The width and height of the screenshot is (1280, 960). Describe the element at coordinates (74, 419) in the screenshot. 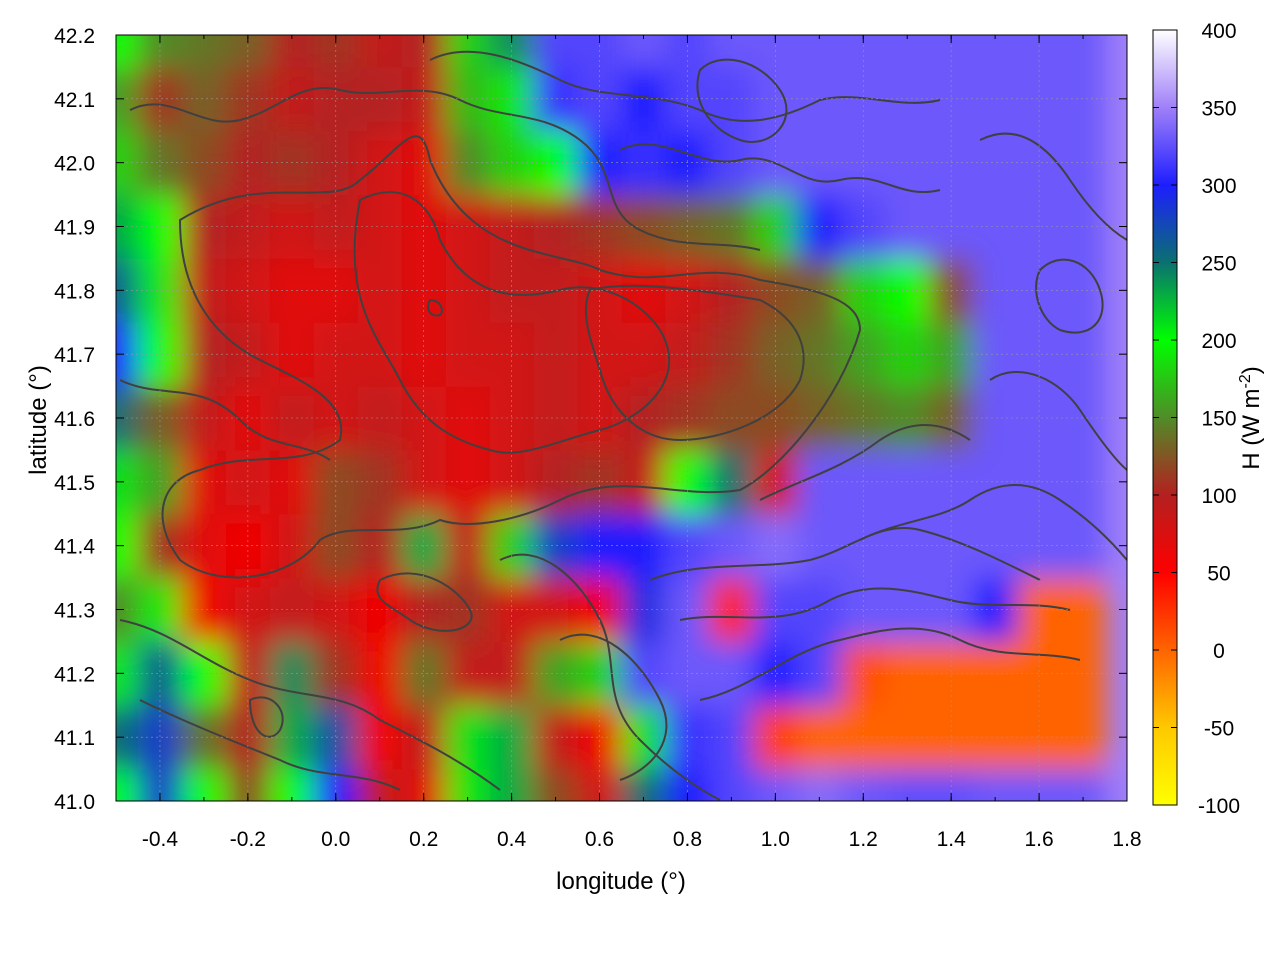

I see `y-tick-label: 41.6` at that location.